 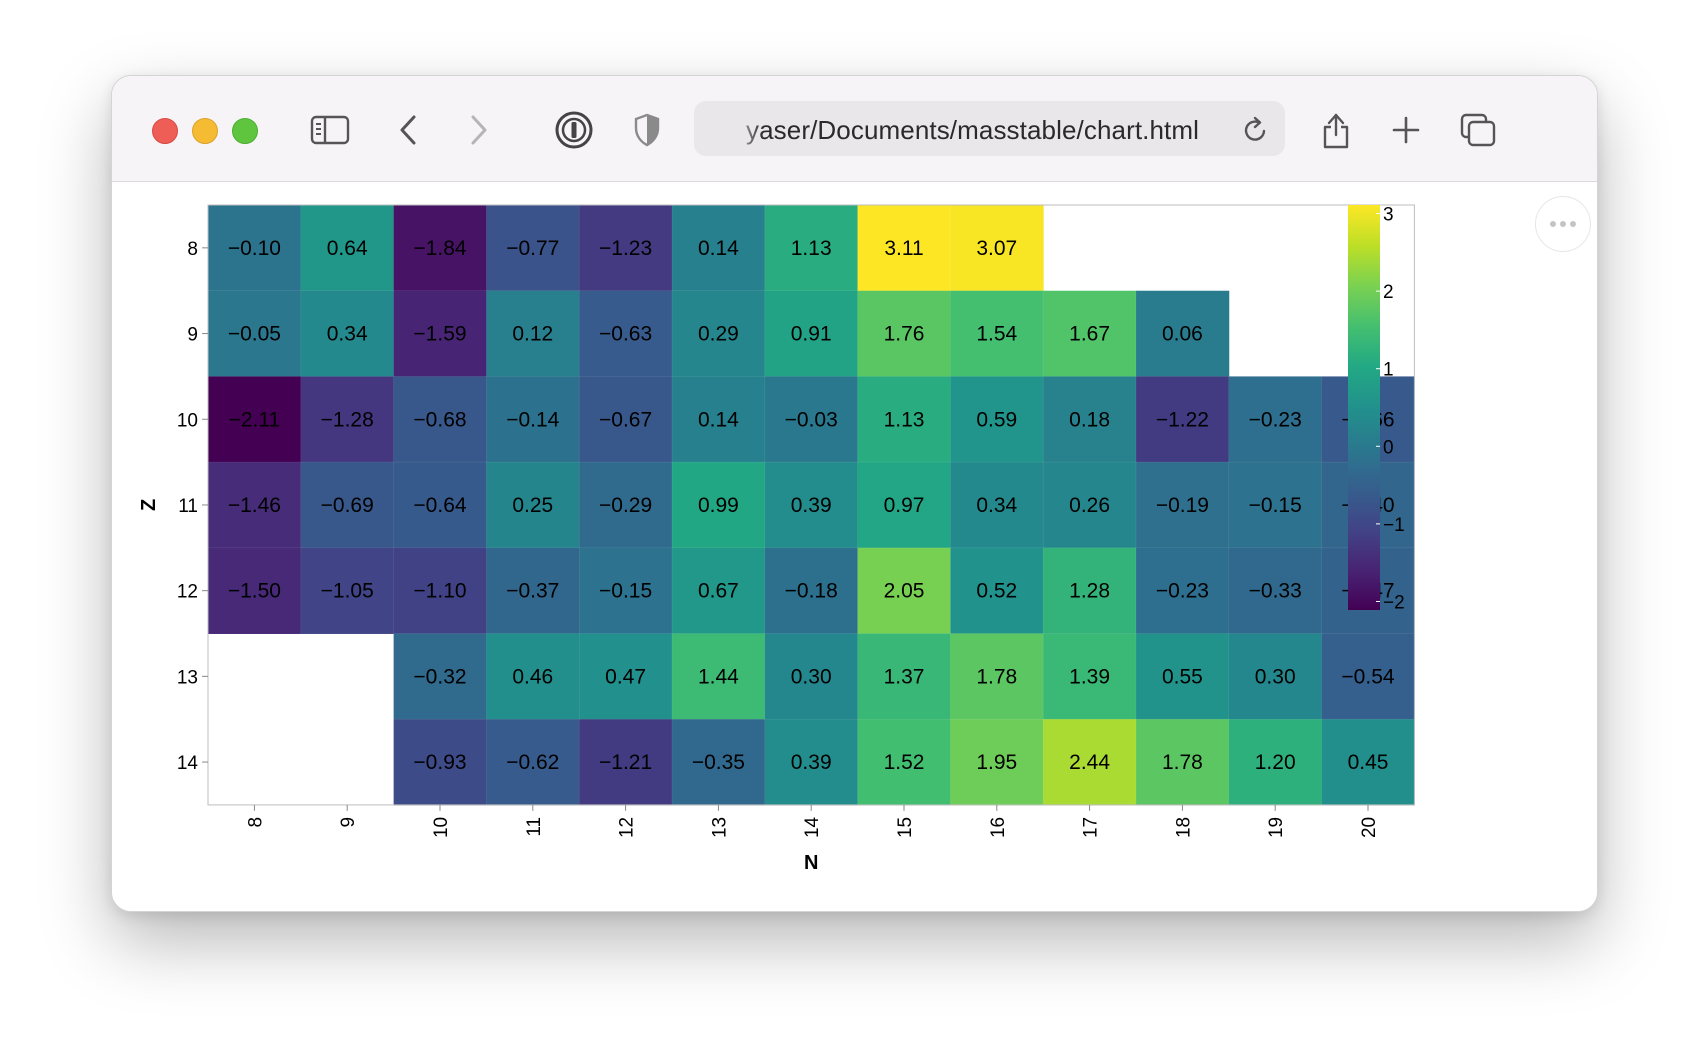 I want to click on more-icon, so click(x=1563, y=224).